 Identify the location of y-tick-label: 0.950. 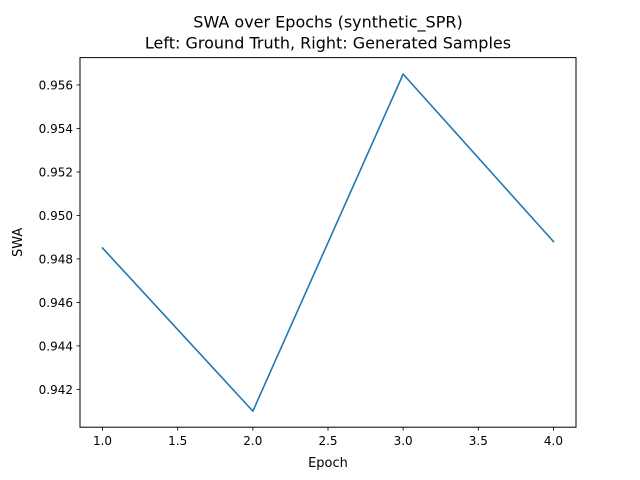
(56, 216).